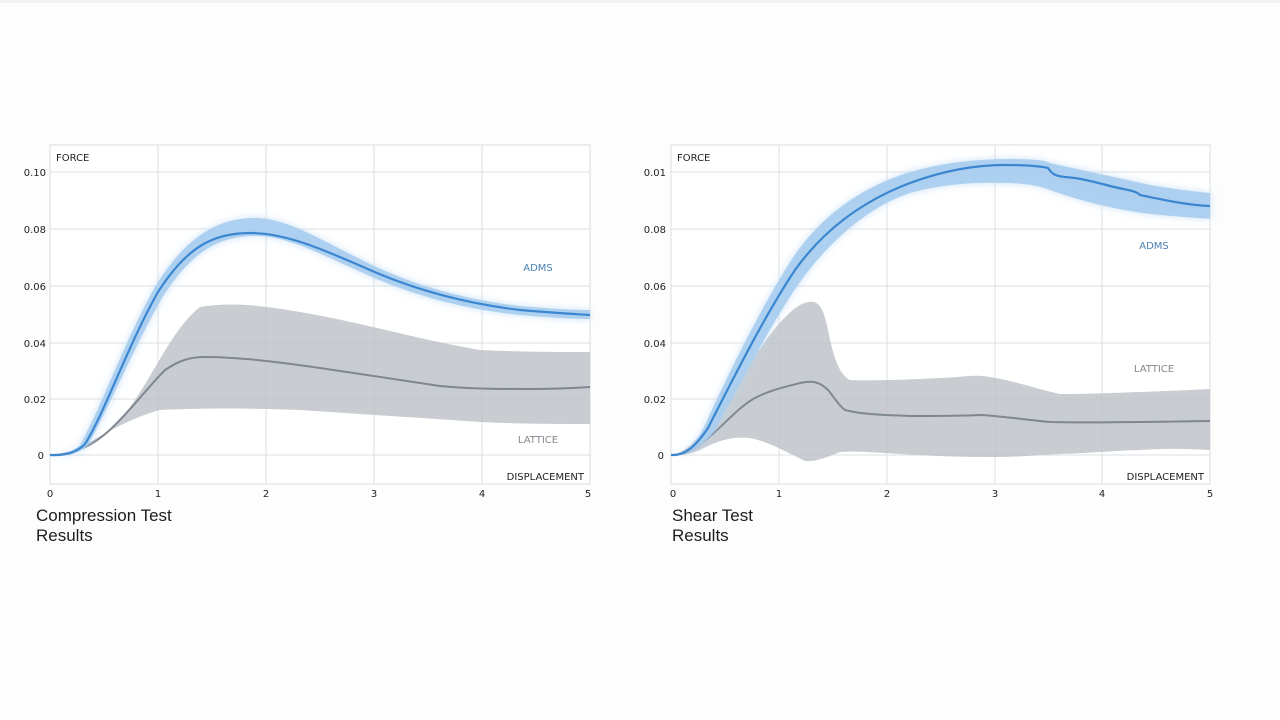  What do you see at coordinates (640, 1) in the screenshot?
I see `top-edge-bar` at bounding box center [640, 1].